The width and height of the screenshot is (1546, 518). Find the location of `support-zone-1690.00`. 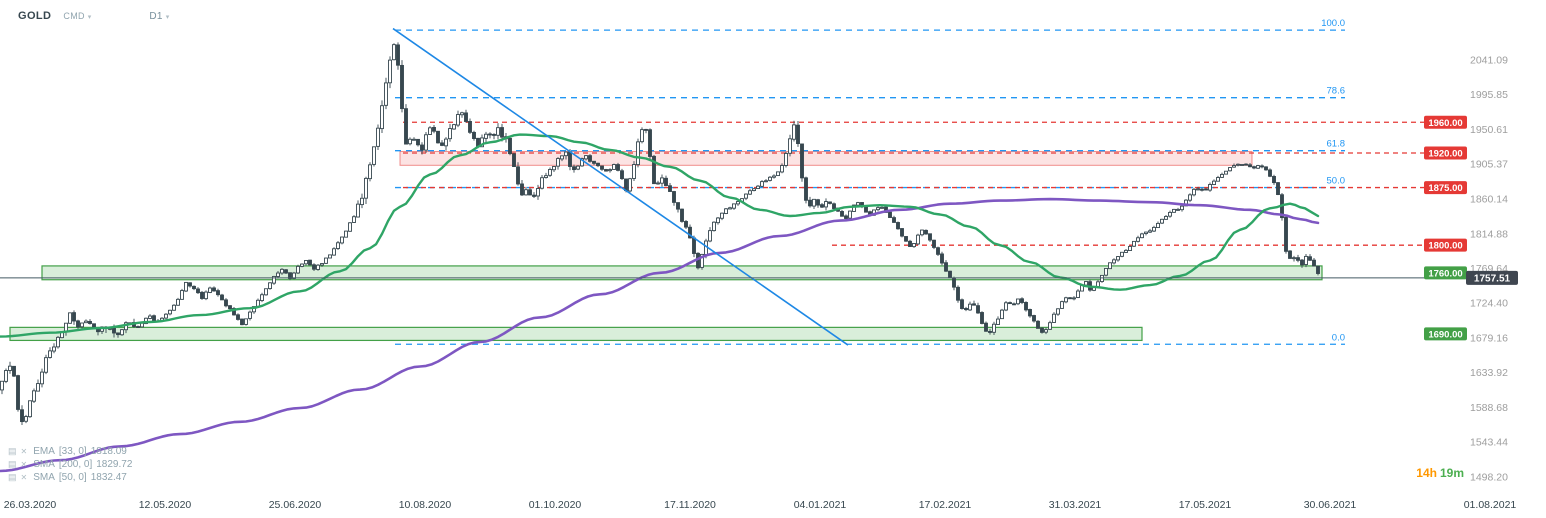

support-zone-1690.00 is located at coordinates (576, 334).